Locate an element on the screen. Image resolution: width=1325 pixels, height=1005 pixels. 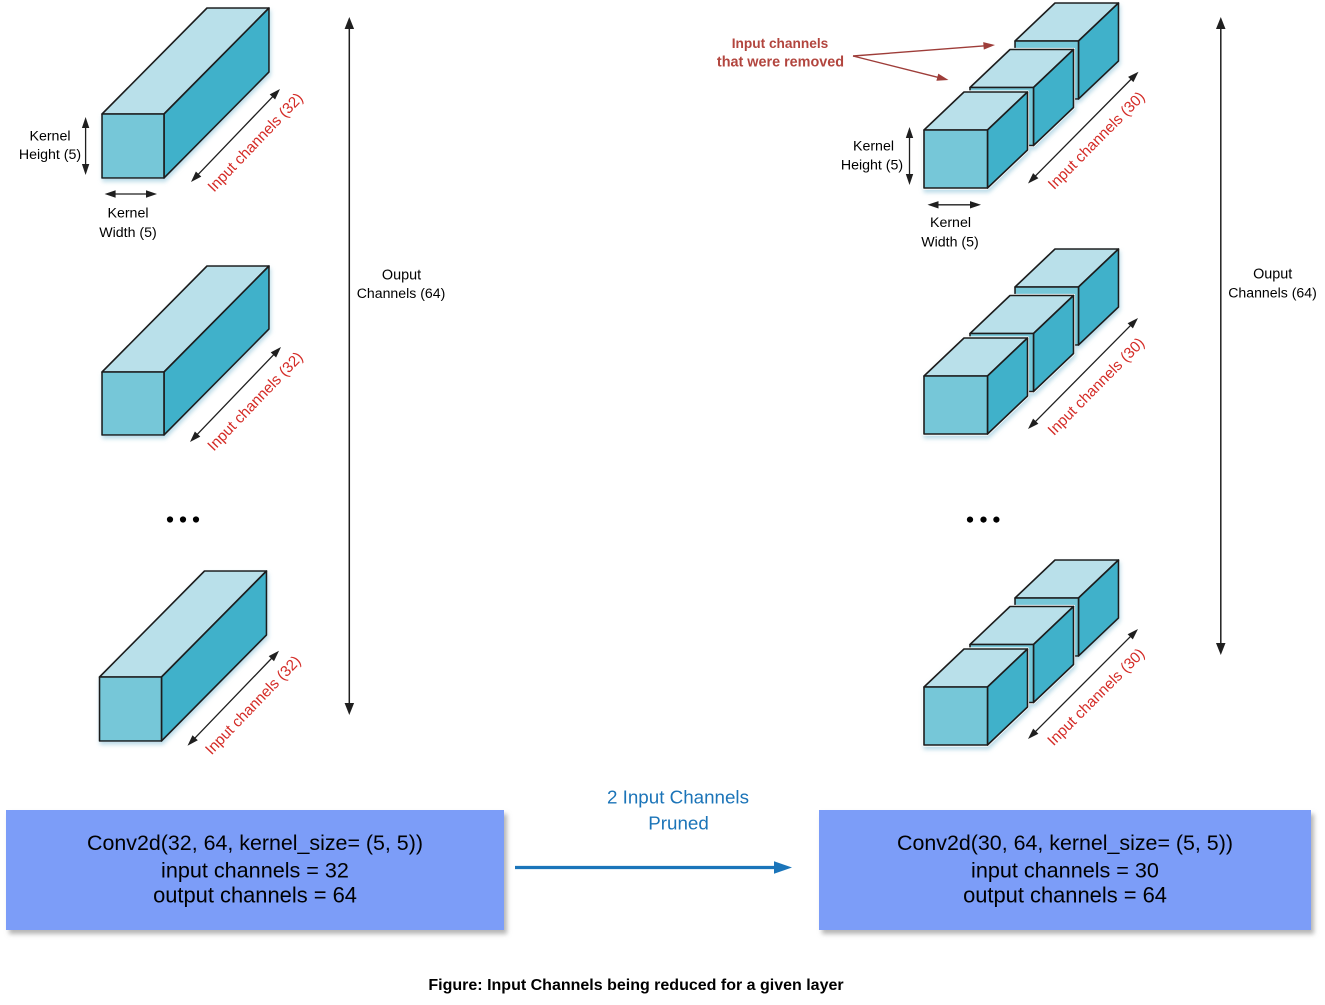
svg-text: input channels = 32 is located at coordinates (255, 869).